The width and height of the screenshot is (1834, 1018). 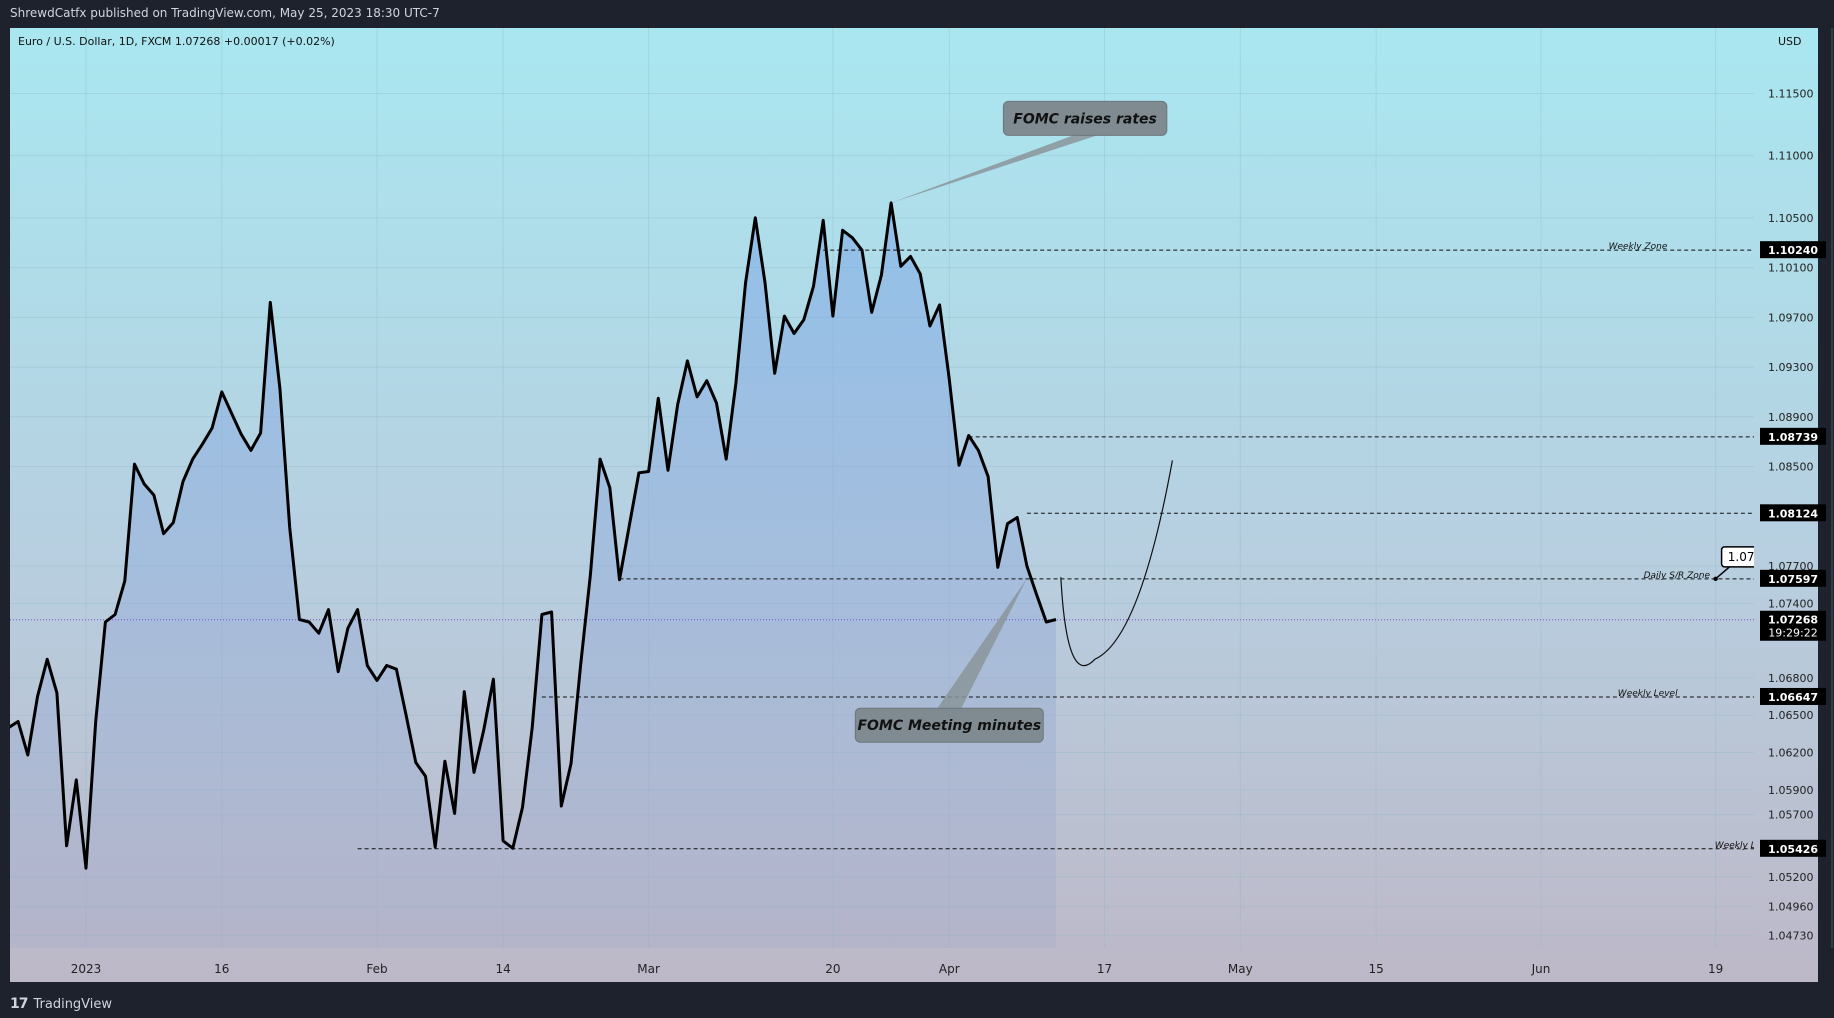 I want to click on price-label-value: 1.06647, so click(x=1793, y=697).